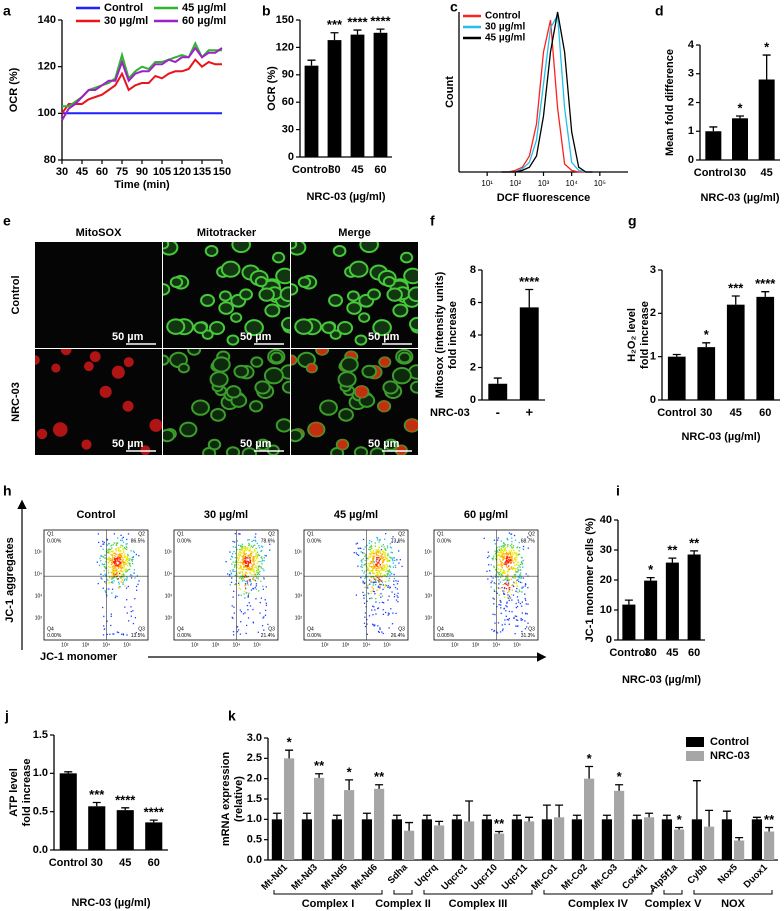 The height and width of the screenshot is (911, 784). I want to click on bar, so click(498, 391).